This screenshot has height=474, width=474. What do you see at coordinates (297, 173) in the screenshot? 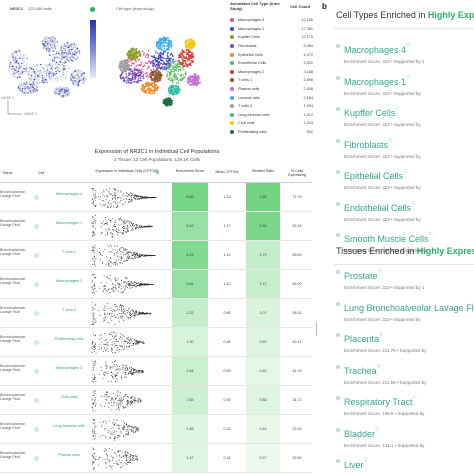
I see `header-pct: % Cells Expressing` at bounding box center [297, 173].